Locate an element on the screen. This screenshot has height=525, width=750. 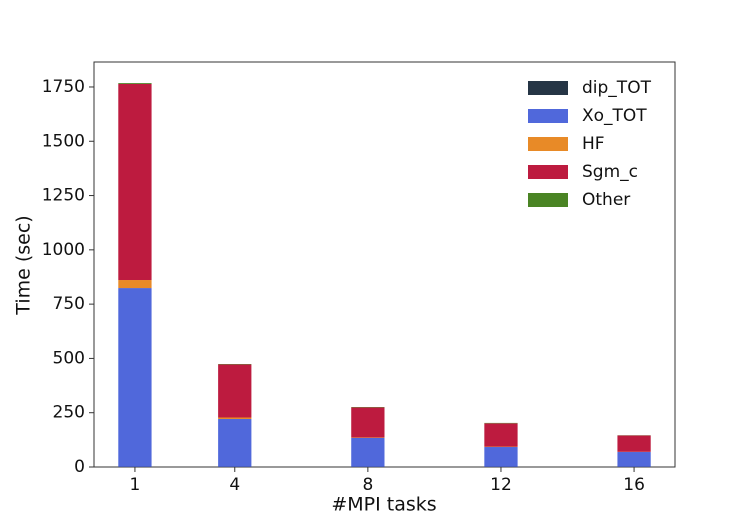
legend-label: Sgm_c is located at coordinates (610, 172).